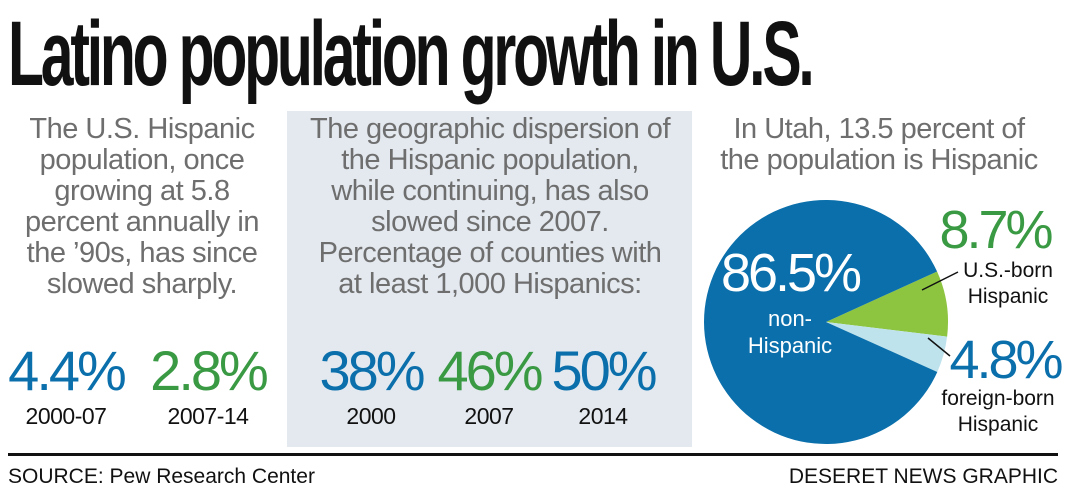  Describe the element at coordinates (209, 370) in the screenshot. I see `growth-value: 2.8%` at that location.